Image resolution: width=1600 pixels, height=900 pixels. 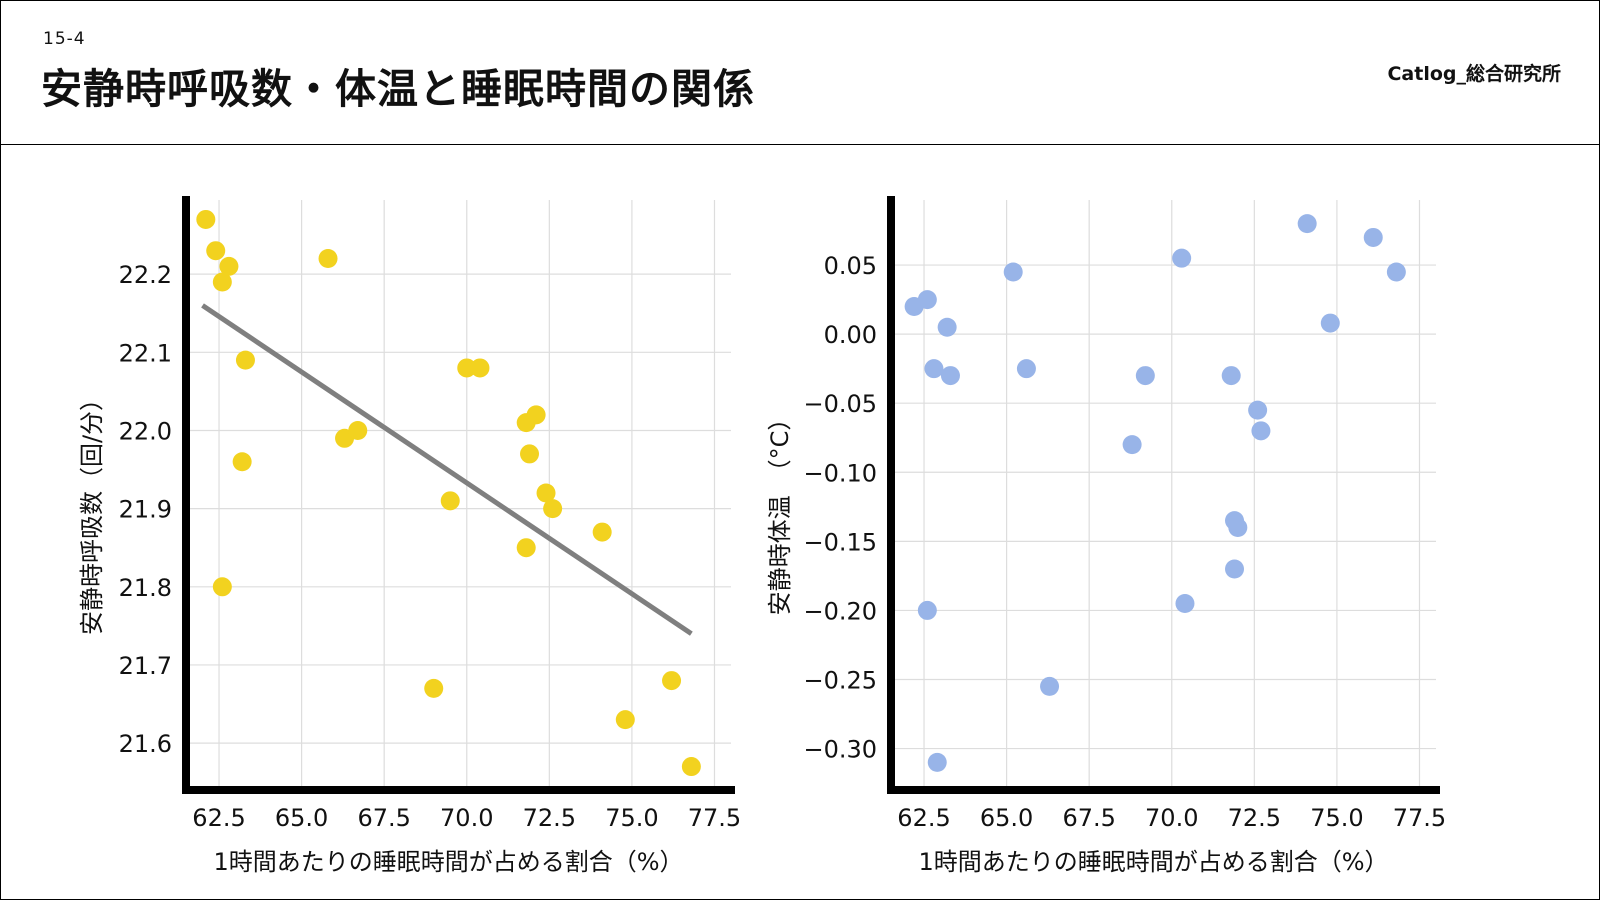 I want to click on y-tick-label: 22.2, so click(x=145, y=275).